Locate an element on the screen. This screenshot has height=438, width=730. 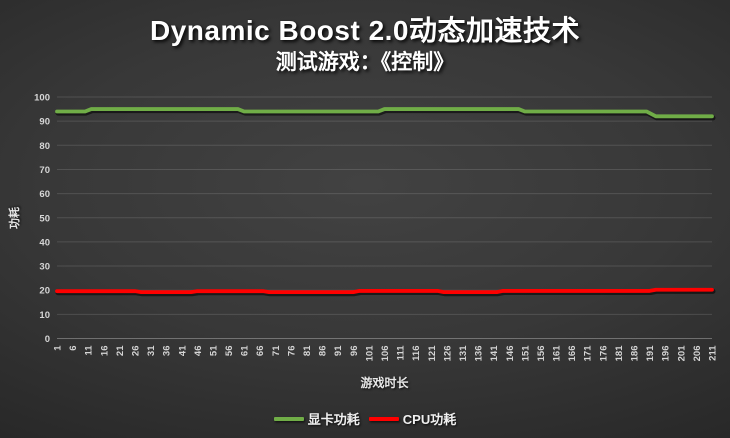
x-tick-label: 136 is located at coordinates (479, 354).